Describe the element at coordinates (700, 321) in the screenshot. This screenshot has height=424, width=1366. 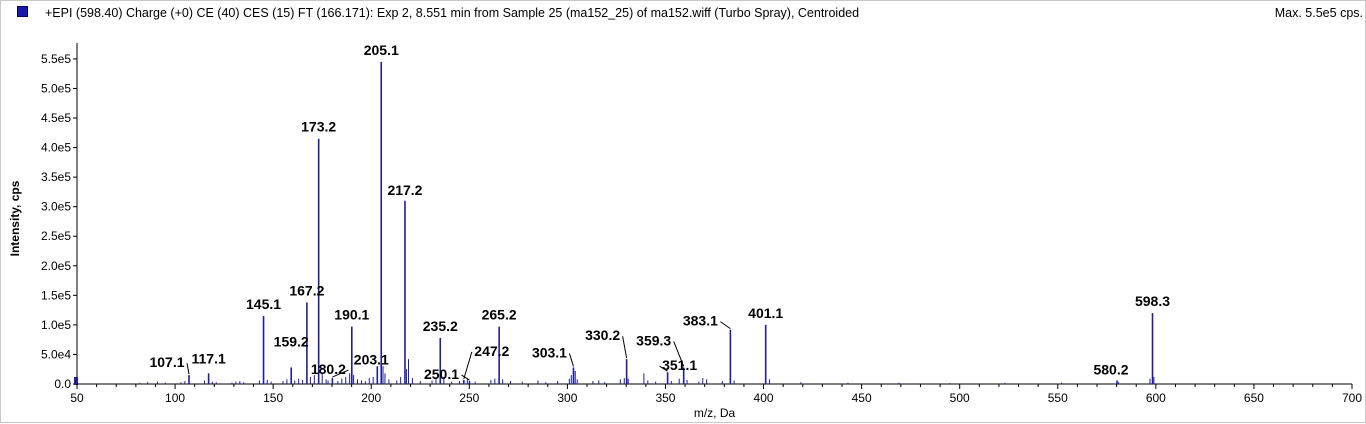
I see `peak-label: 383.1` at that location.